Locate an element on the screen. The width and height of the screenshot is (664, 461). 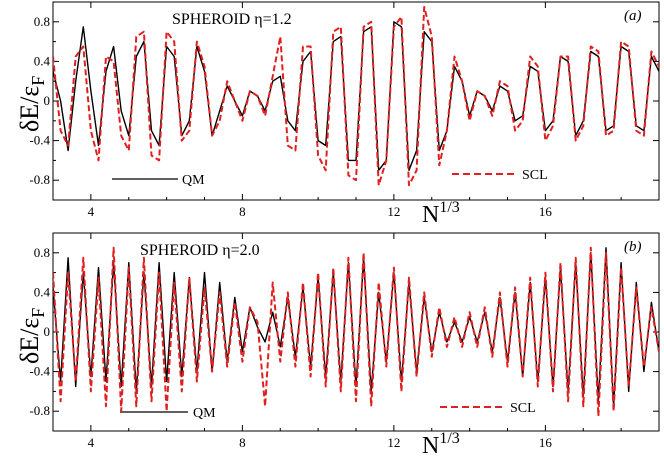
panel-b-ylabel: δE/εF is located at coordinates (31, 336).